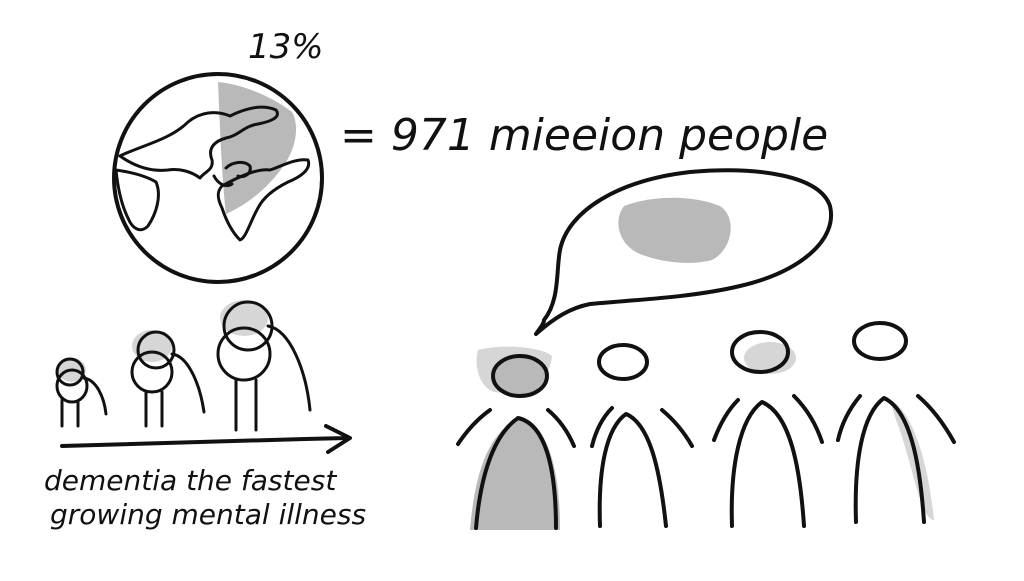 This screenshot has width=1024, height=581. I want to click on globe-shaded-slice, so click(257, 148).